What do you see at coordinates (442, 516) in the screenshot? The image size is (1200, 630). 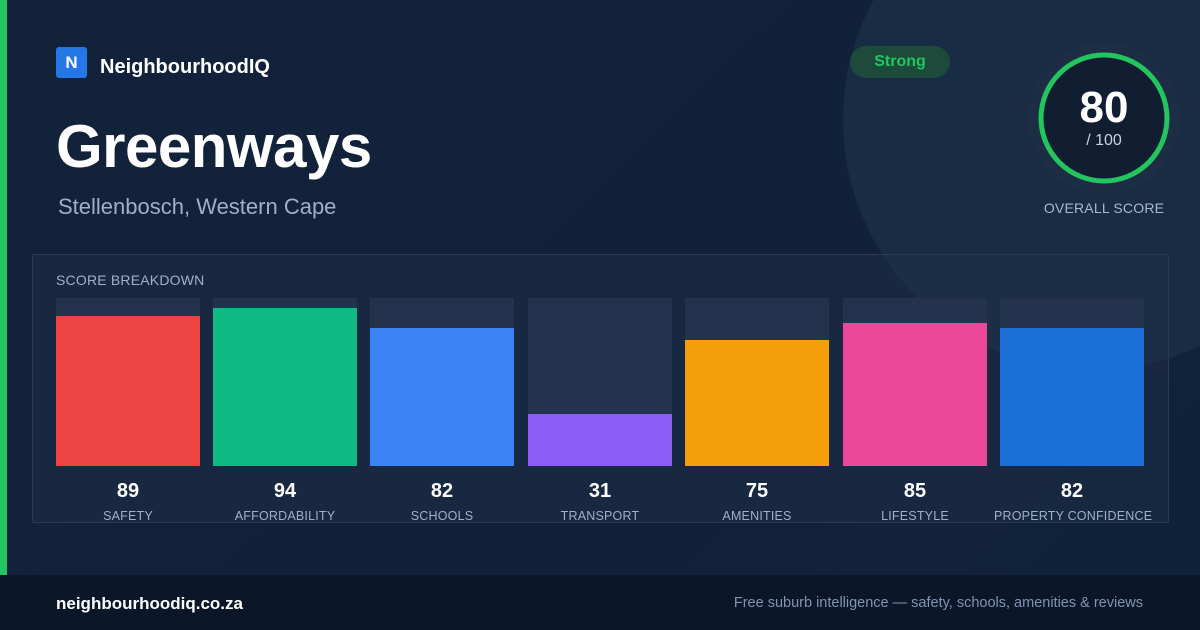 I see `bar-label: SCHOOLS` at bounding box center [442, 516].